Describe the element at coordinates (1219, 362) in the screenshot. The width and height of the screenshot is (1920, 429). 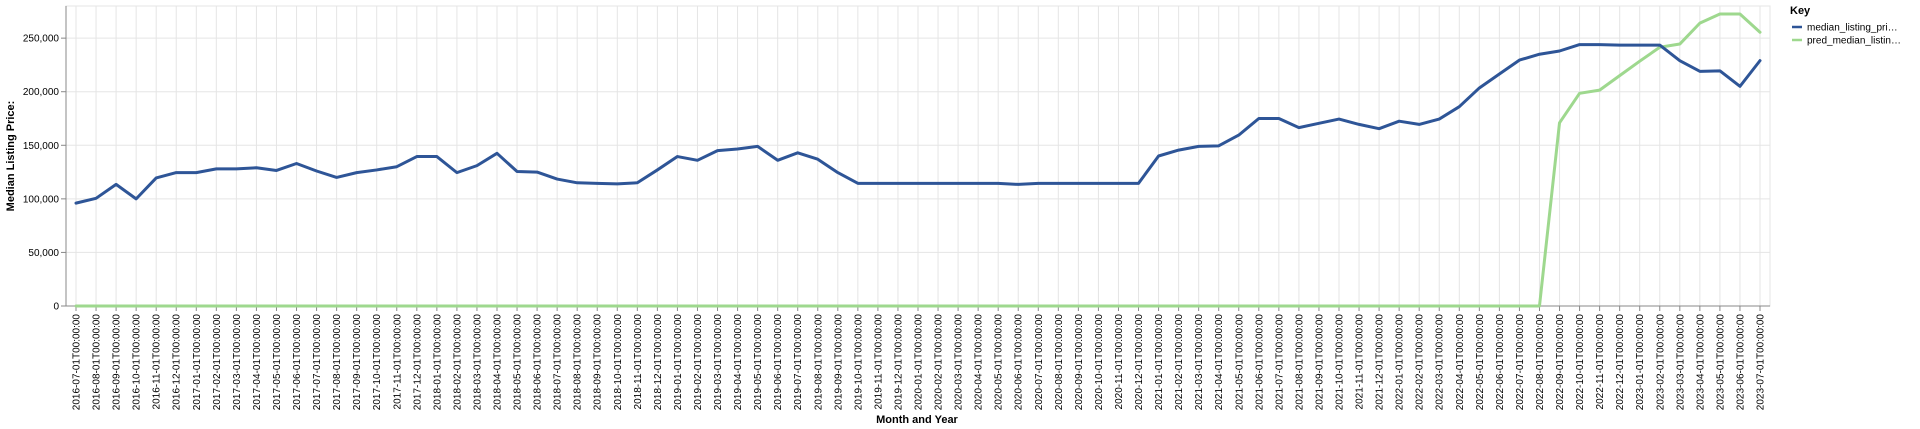
I see `x-tick-label: 2021-04-01T00:00:00` at that location.